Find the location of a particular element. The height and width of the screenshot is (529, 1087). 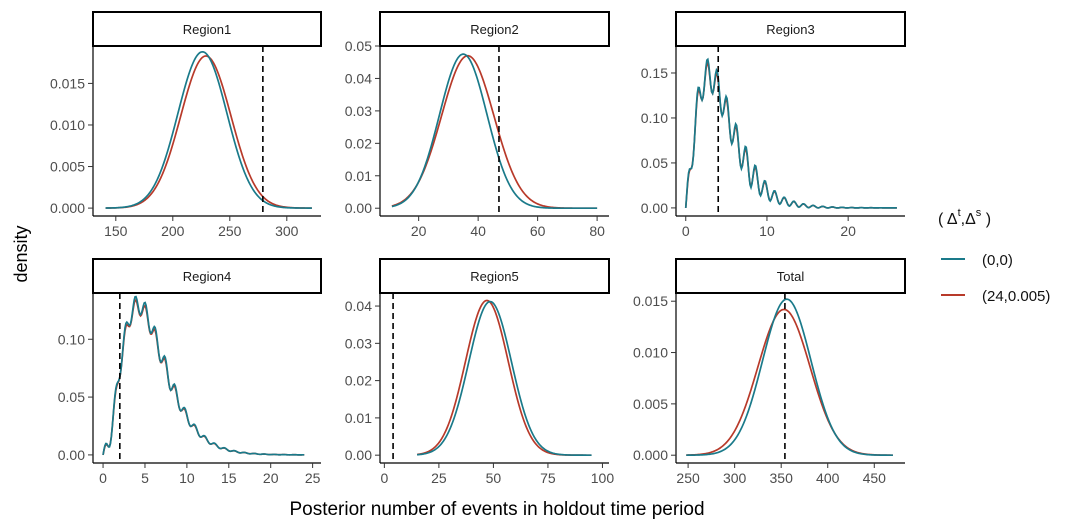

x-tick-label: 80 is located at coordinates (597, 231).